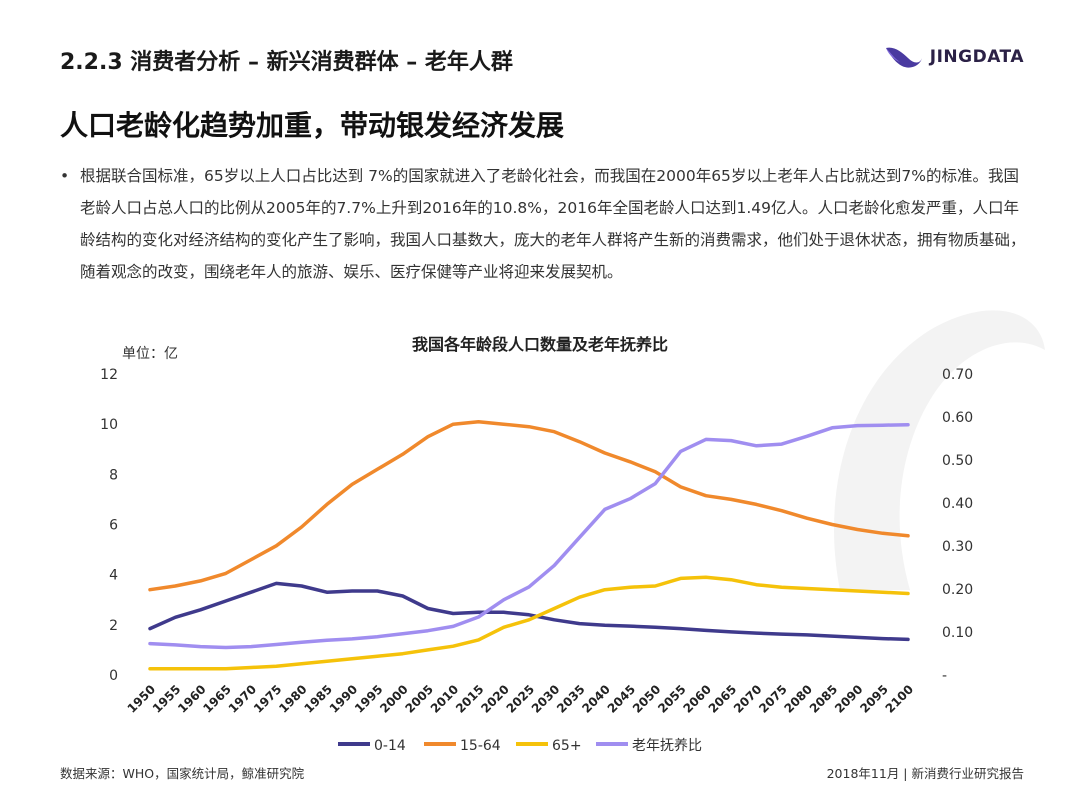 Image resolution: width=1080 pixels, height=810 pixels. I want to click on y-right-tick-label: 0.40, so click(957, 504).